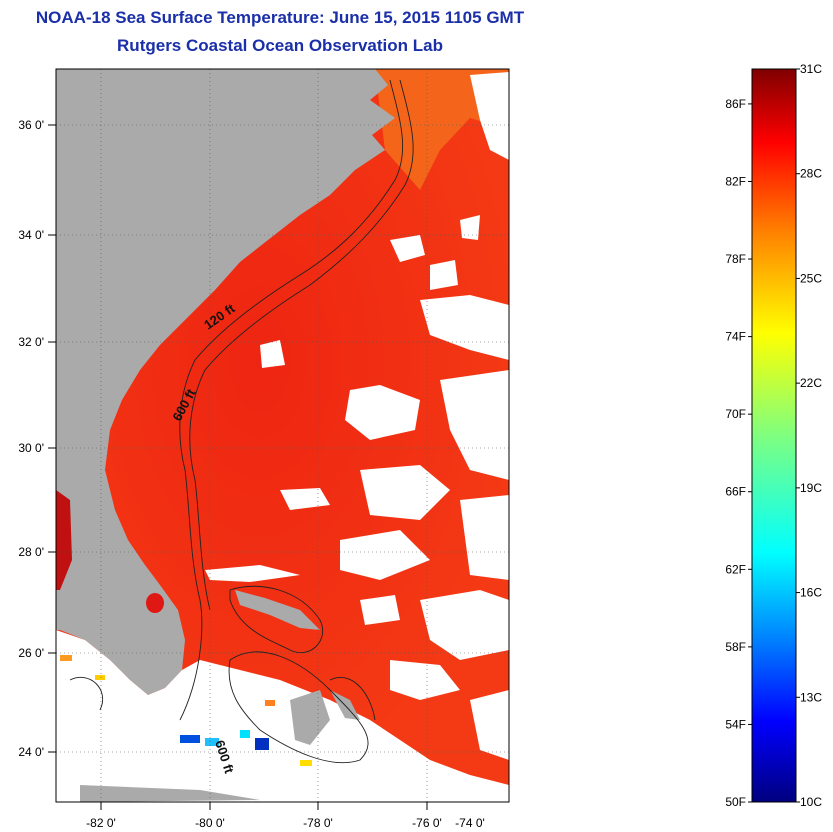 This screenshot has width=833, height=832. What do you see at coordinates (811, 278) in the screenshot?
I see `colorbar-c-label: 25C` at bounding box center [811, 278].